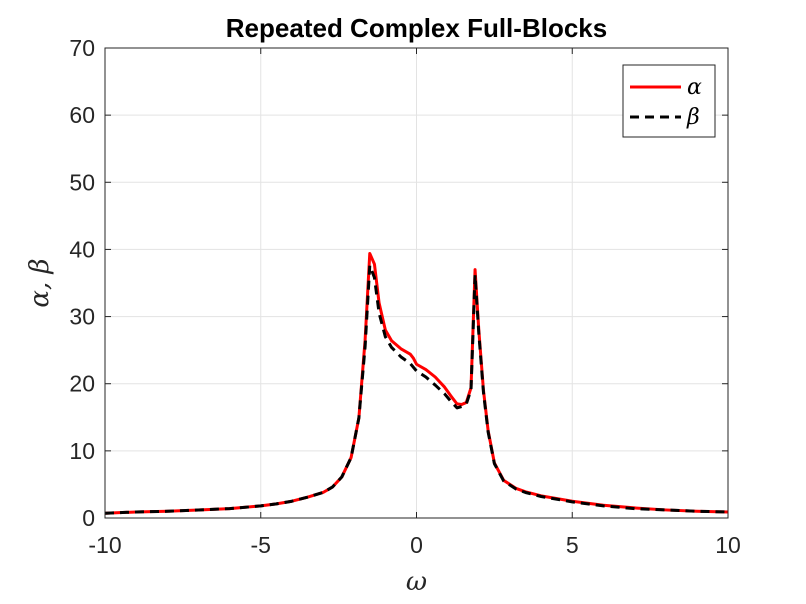  What do you see at coordinates (82, 451) in the screenshot?
I see `y-tick-label: 10` at bounding box center [82, 451].